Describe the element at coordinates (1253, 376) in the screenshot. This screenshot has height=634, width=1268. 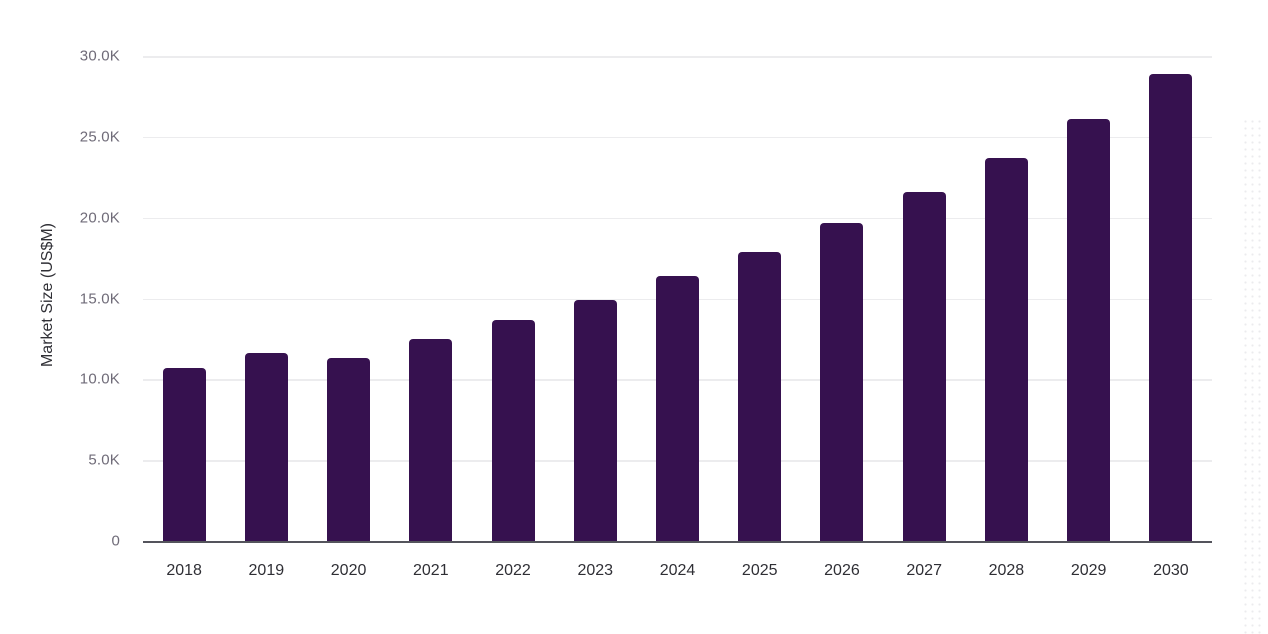
I see `background-dot-texture` at that location.